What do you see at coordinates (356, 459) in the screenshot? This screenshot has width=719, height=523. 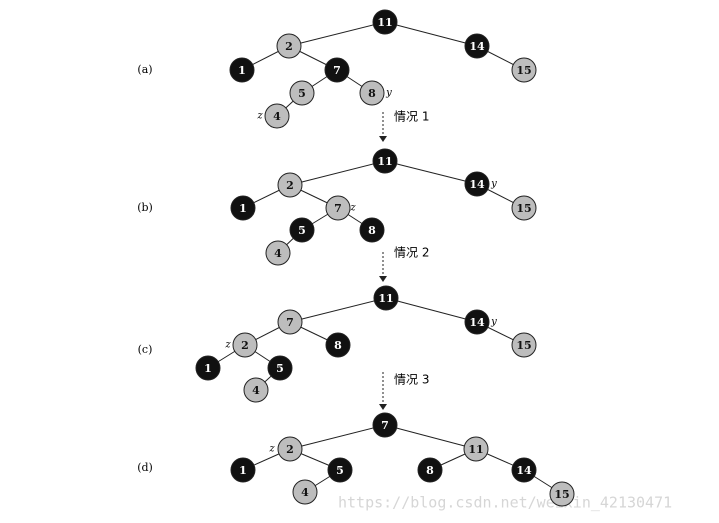 I see `tree-panel: (d)72 111 5 8 144 15z` at bounding box center [356, 459].